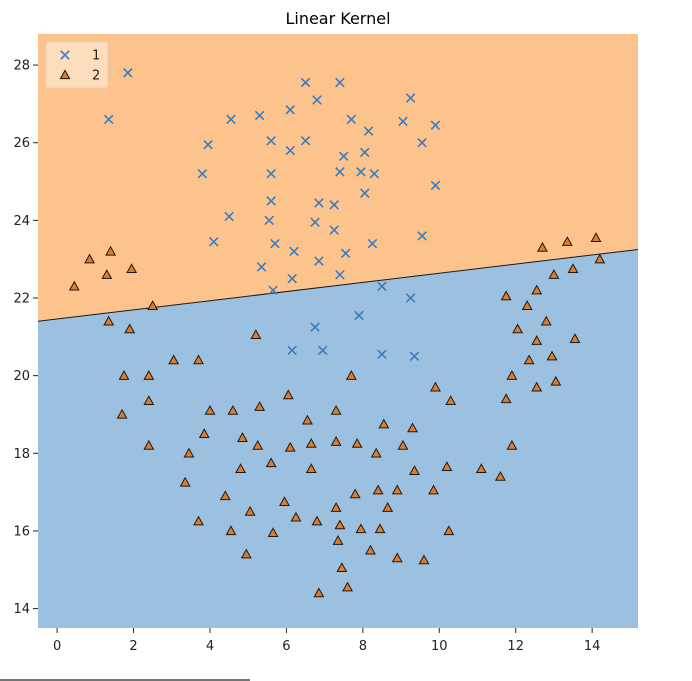  What do you see at coordinates (96, 56) in the screenshot?
I see `legend-label: 1` at bounding box center [96, 56].